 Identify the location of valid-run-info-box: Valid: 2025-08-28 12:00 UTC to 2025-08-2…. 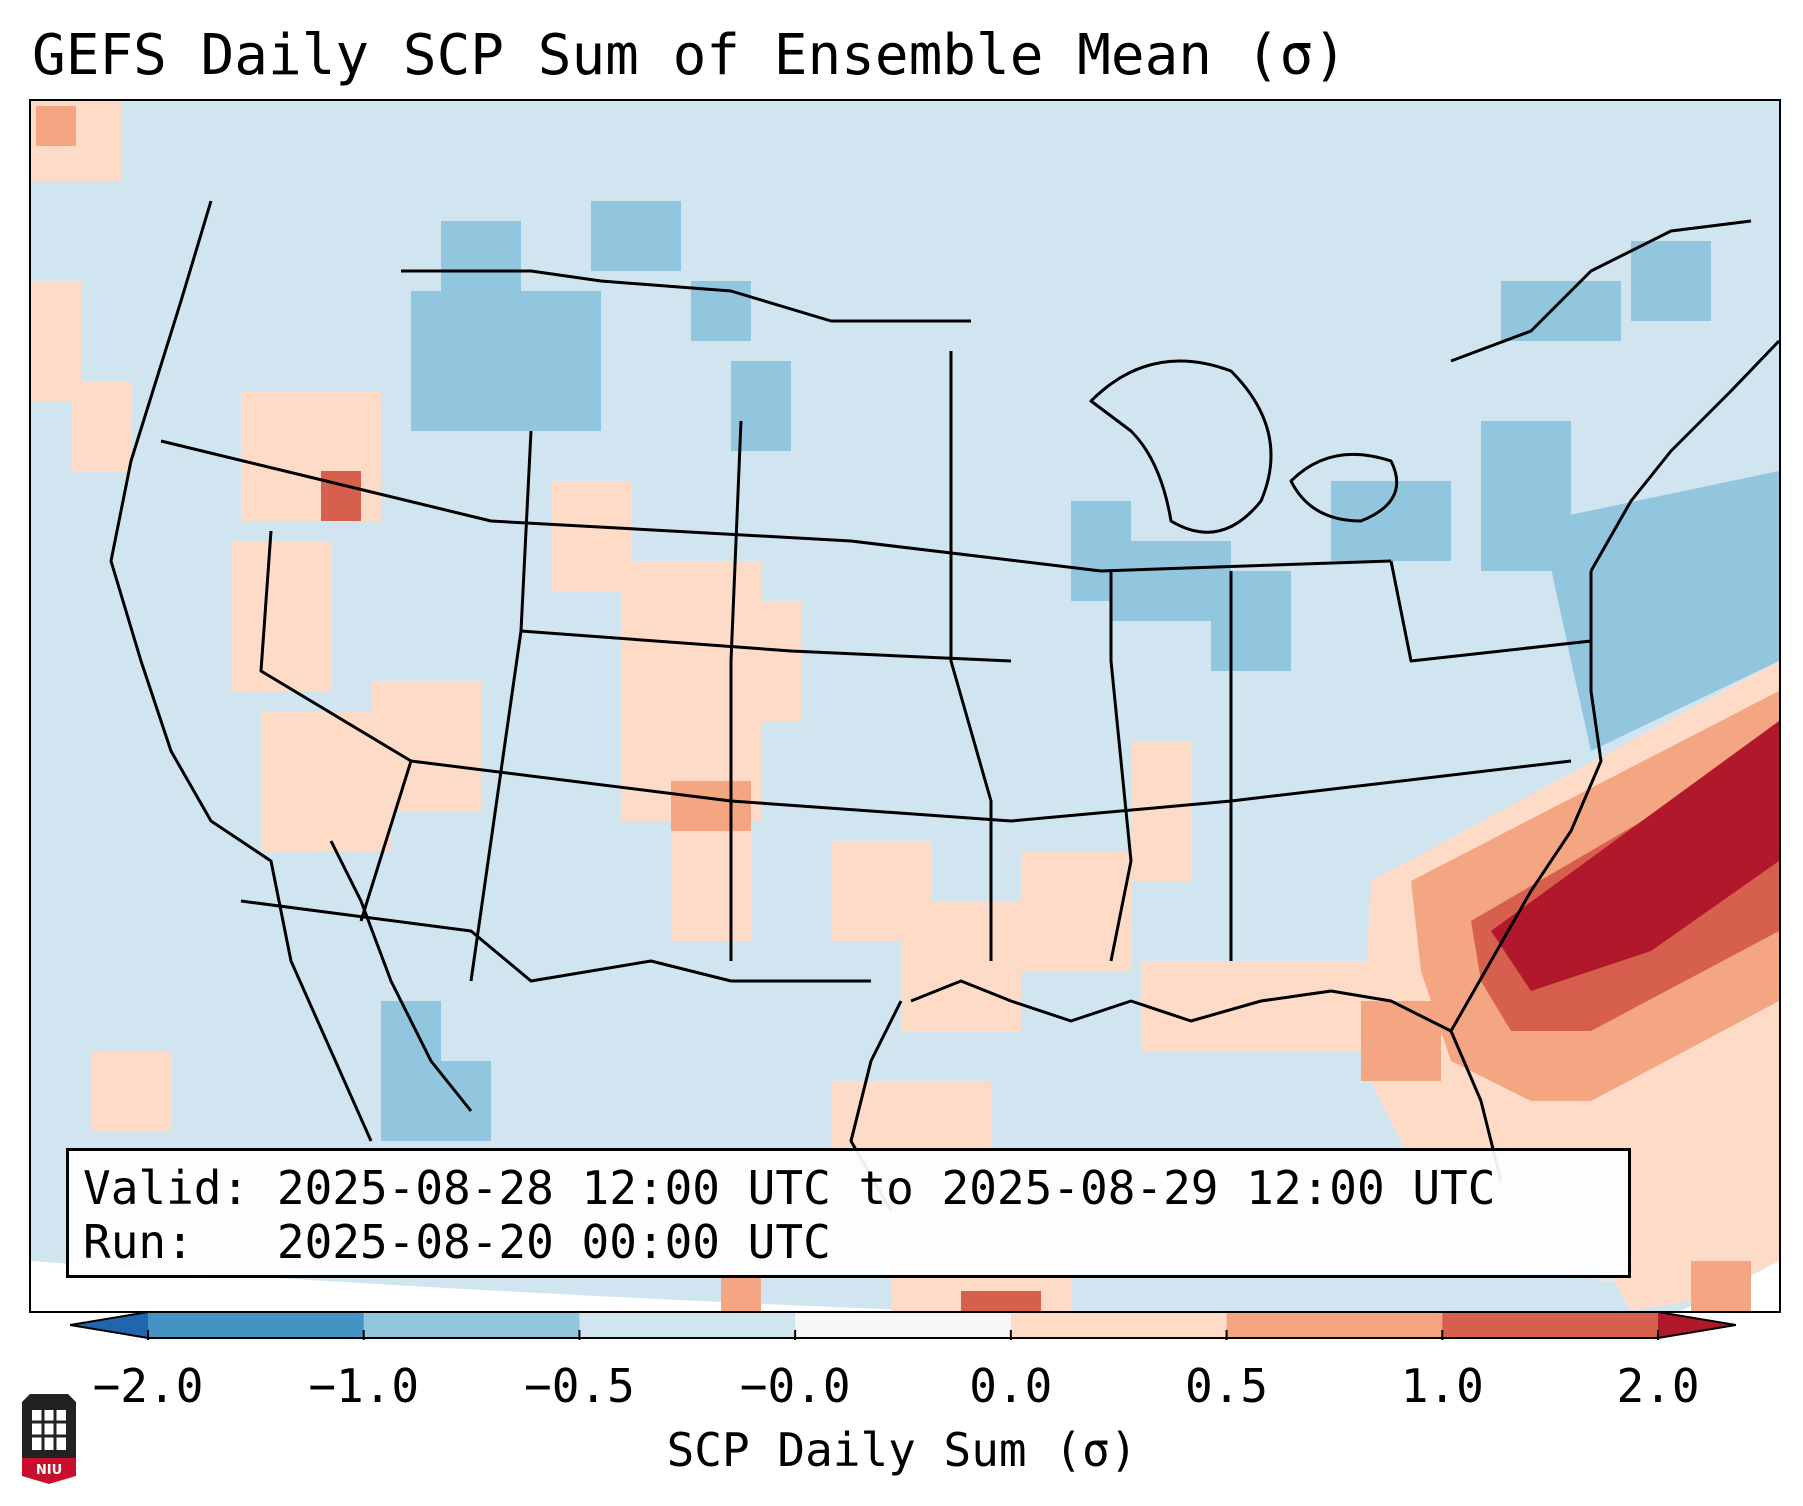
(848, 1213).